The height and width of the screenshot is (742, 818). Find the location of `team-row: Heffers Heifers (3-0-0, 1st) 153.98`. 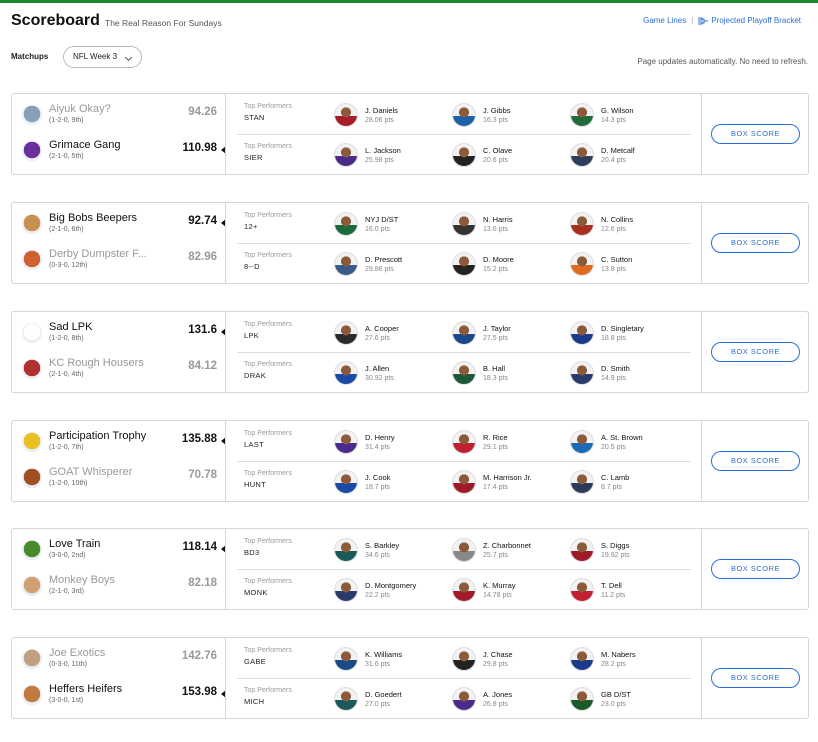

team-row: Heffers Heifers (3-0-0, 1st) 153.98 is located at coordinates (127, 697).